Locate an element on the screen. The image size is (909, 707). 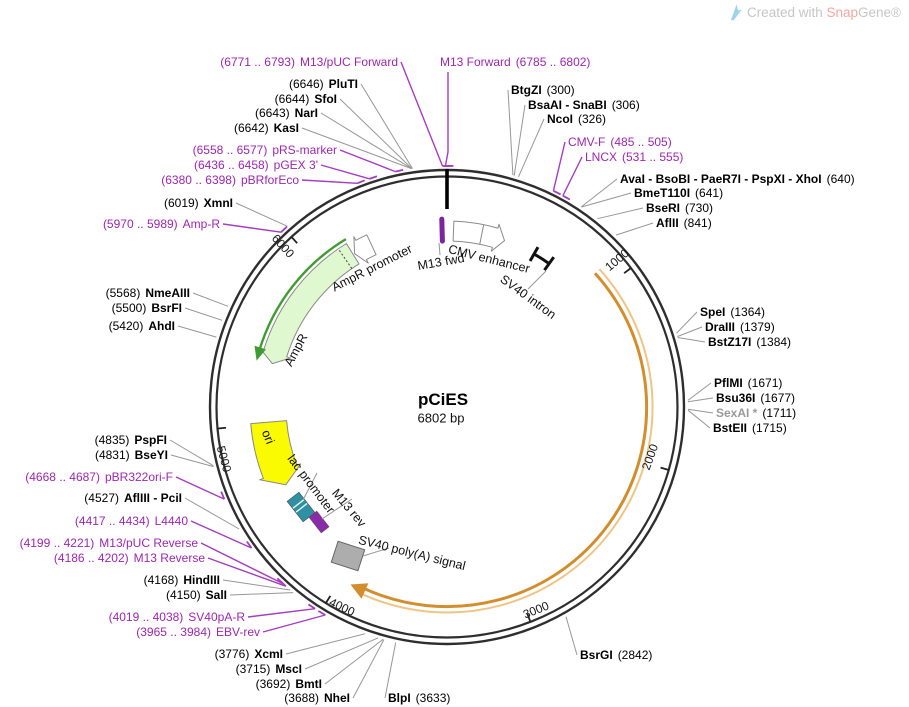
ampr-promoter-arrow is located at coordinates (365, 249).